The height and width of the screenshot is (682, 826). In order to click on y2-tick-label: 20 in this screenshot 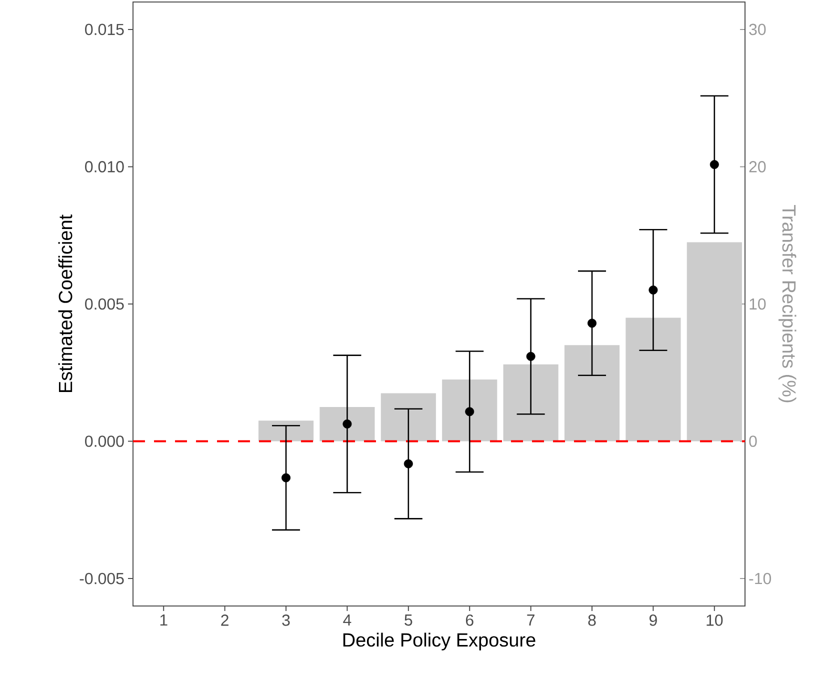, I will do `click(757, 166)`.